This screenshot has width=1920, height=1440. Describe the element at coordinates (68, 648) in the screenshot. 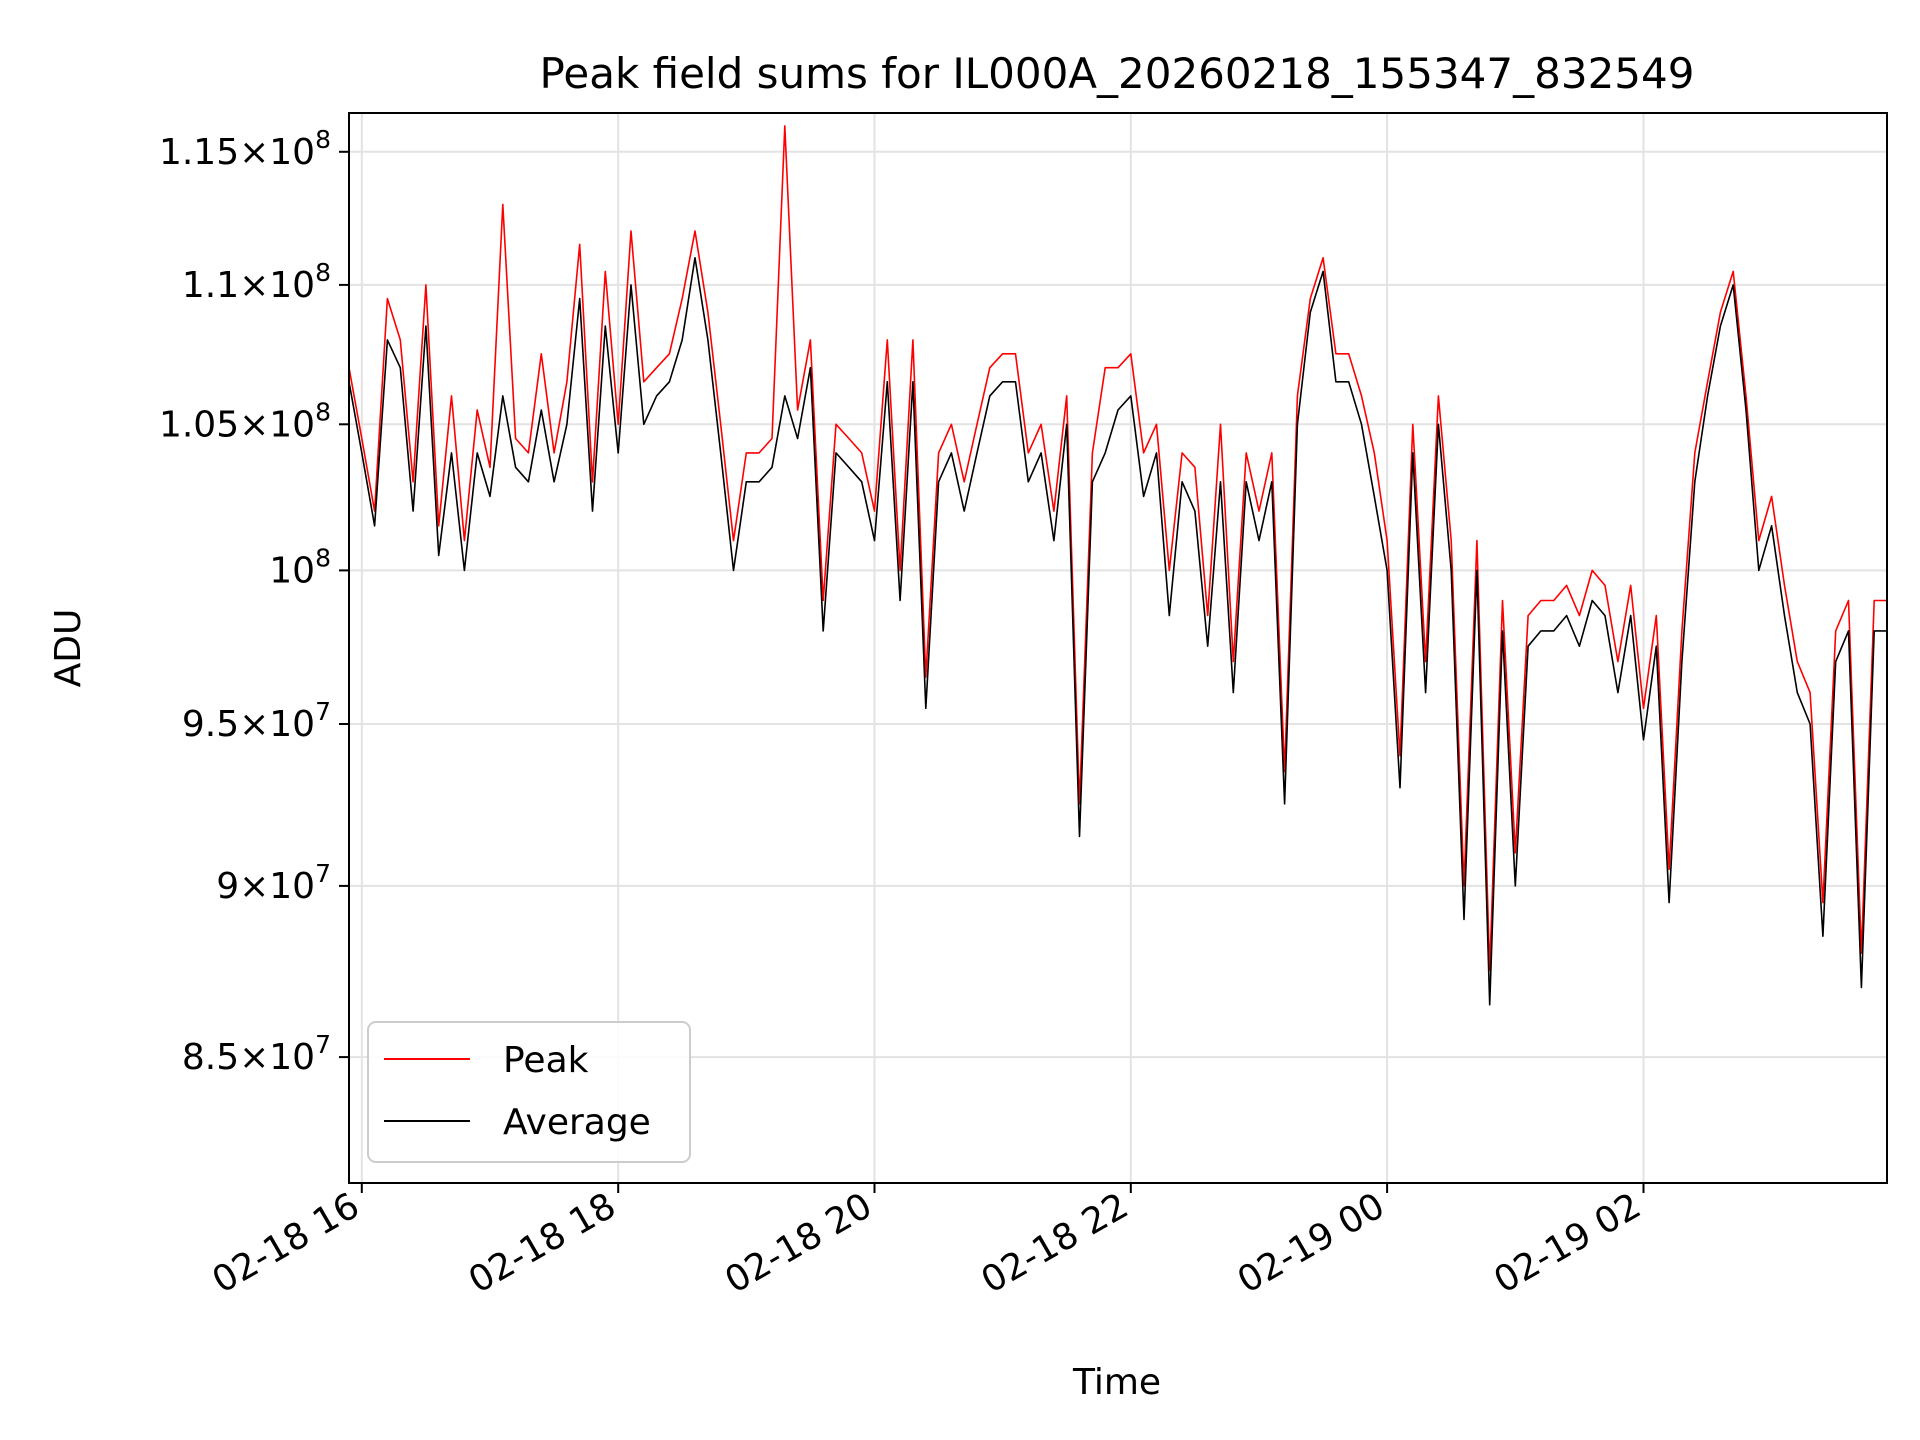

I see `y-axis-label: ADU` at that location.